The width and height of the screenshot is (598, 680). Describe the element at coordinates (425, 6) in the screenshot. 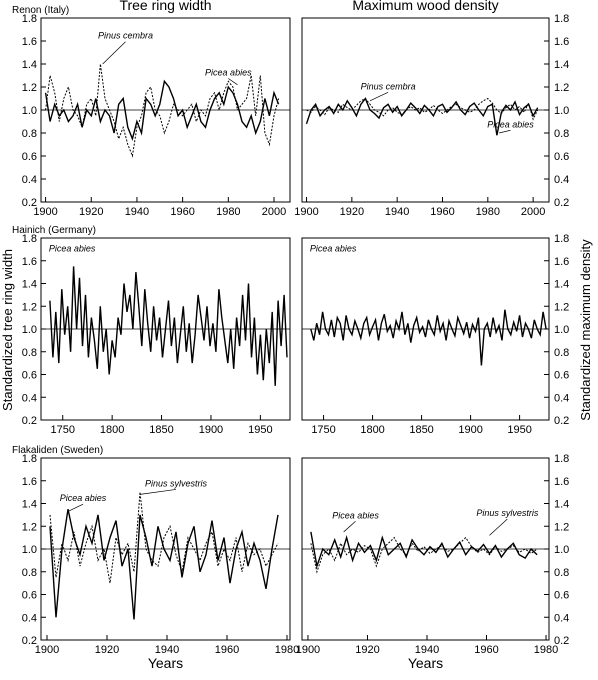

I see `column-title: Maximum wood density` at that location.